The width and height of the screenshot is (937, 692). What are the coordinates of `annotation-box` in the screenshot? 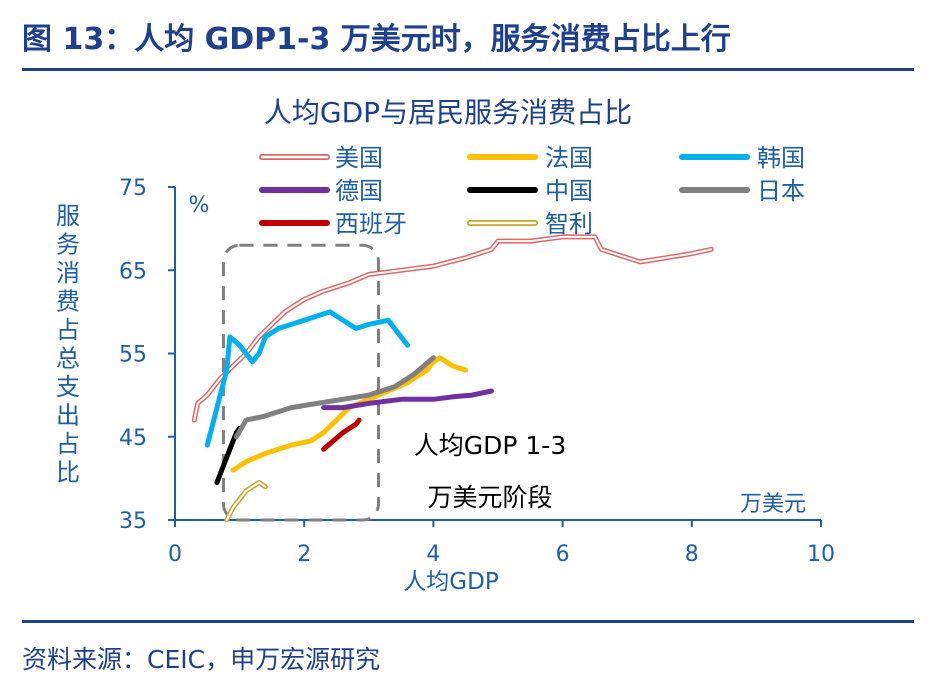 It's located at (300, 382).